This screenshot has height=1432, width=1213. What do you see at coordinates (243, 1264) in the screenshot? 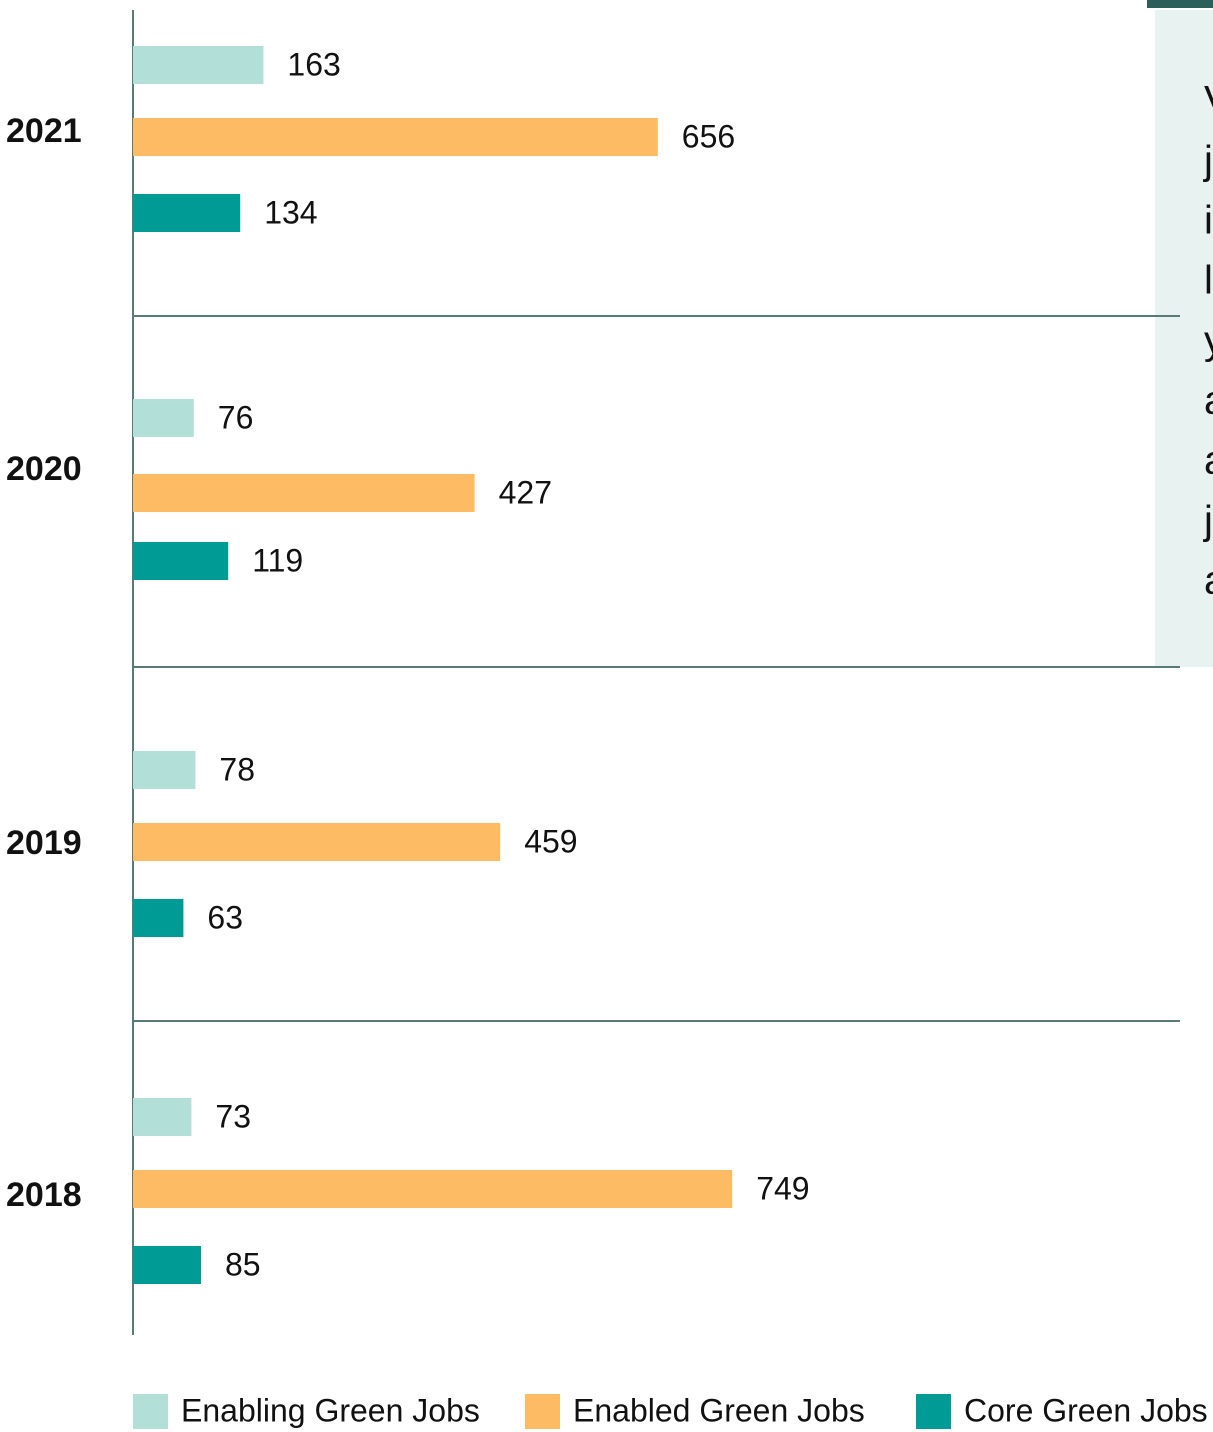
I see `data-label: 85` at bounding box center [243, 1264].